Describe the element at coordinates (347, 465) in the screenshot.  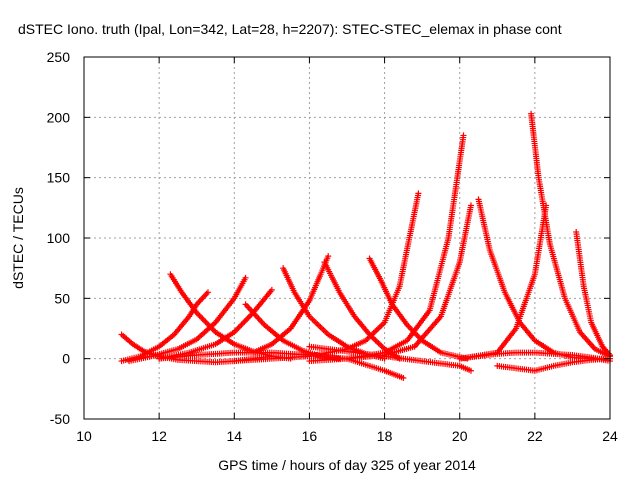
I see `x-axis-title: GPS time / hours of day 325 of year 2014` at that location.